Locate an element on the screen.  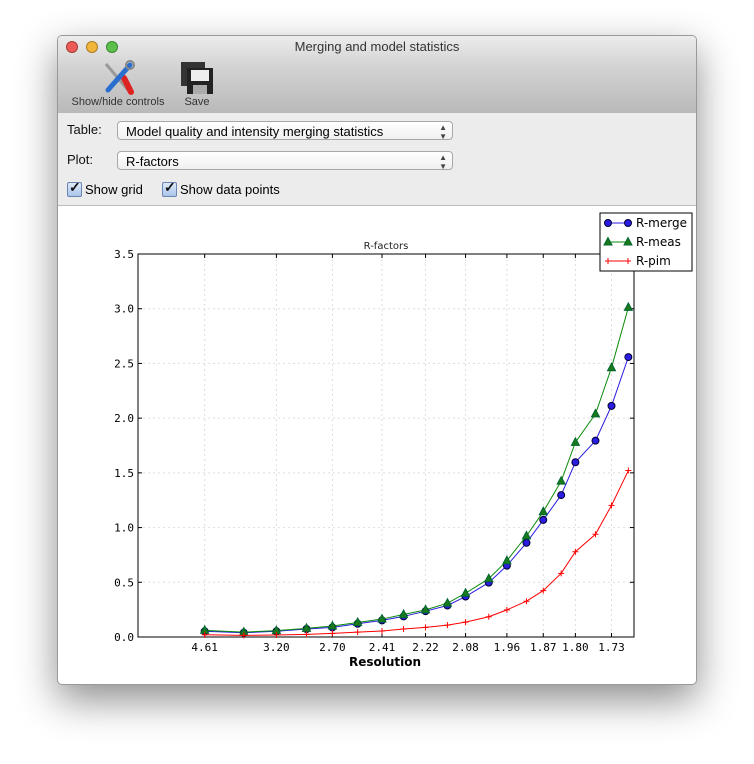
show-data-points-label: Show data points is located at coordinates (230, 189).